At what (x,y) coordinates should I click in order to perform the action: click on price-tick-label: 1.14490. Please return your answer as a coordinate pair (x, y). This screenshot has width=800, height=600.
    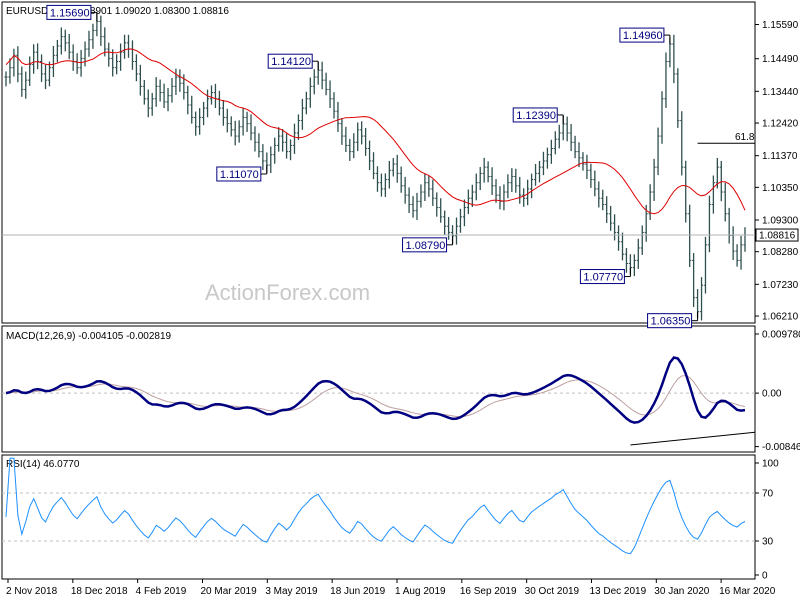
    Looking at the image, I should click on (780, 59).